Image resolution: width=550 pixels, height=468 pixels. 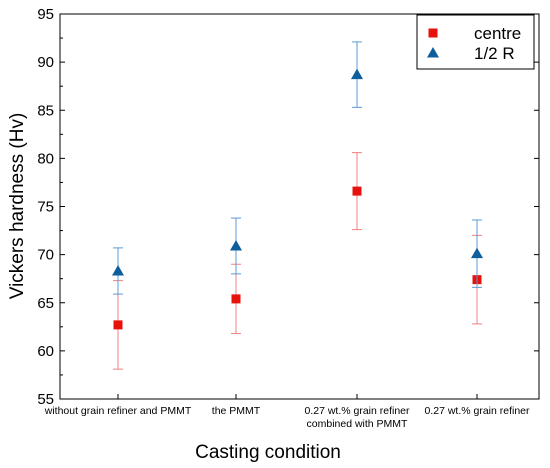 I want to click on legend-marker-square, so click(x=433, y=33).